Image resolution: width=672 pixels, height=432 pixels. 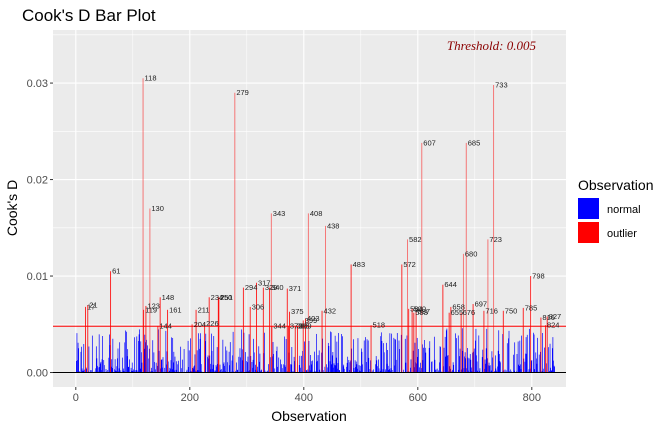 What do you see at coordinates (251, 287) in the screenshot?
I see `outlier-label-294: 294` at bounding box center [251, 287].